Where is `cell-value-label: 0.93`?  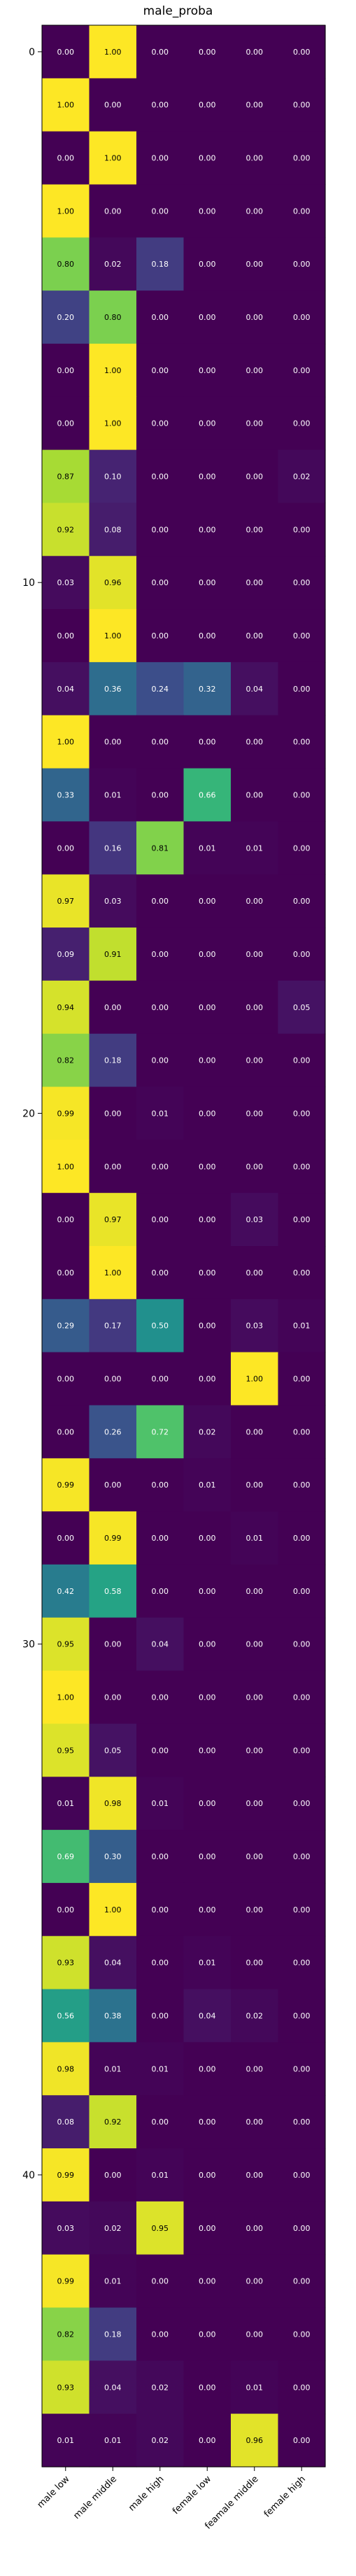 cell-value-label: 0.93 is located at coordinates (66, 1963).